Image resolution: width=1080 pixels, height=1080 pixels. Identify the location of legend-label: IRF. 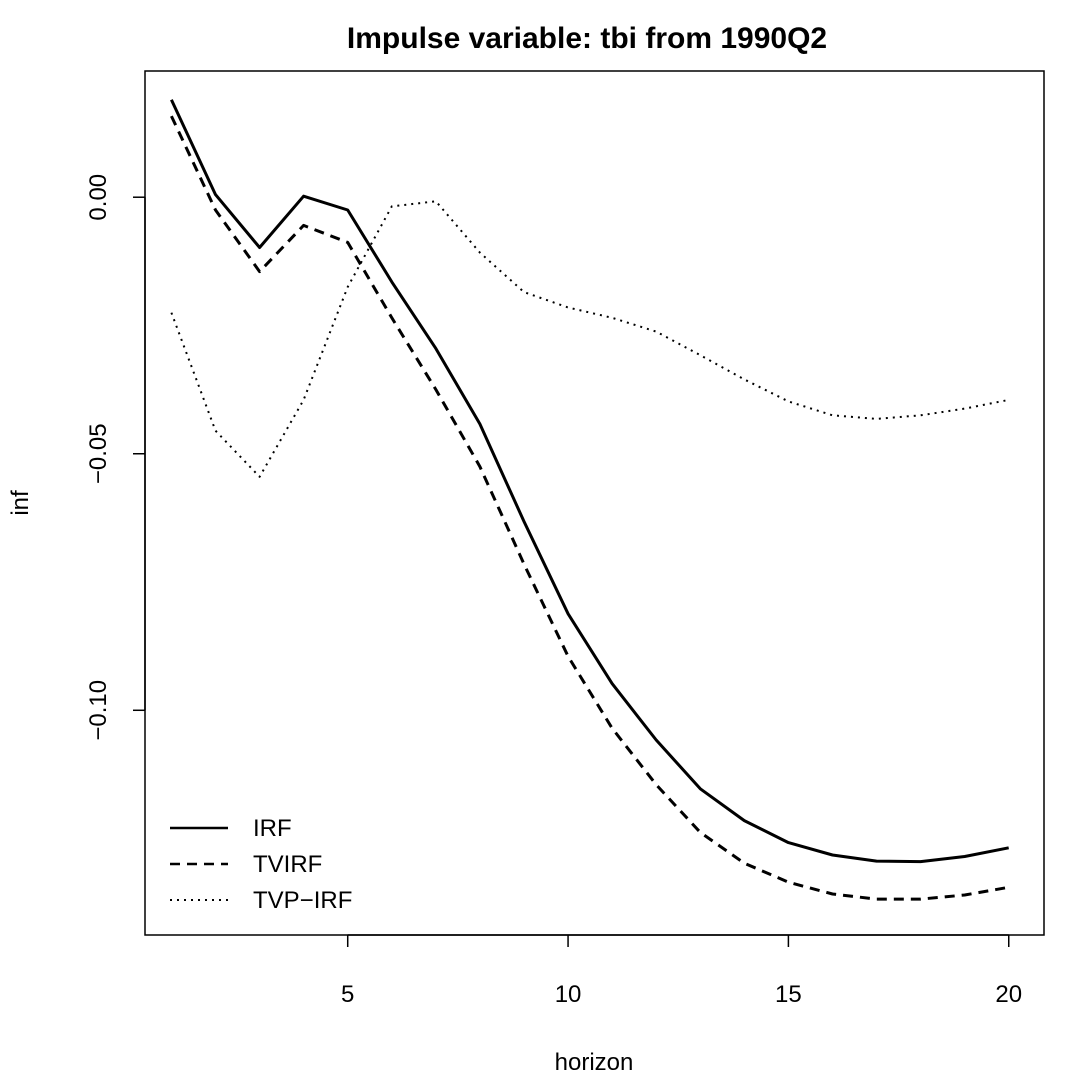
(272, 828).